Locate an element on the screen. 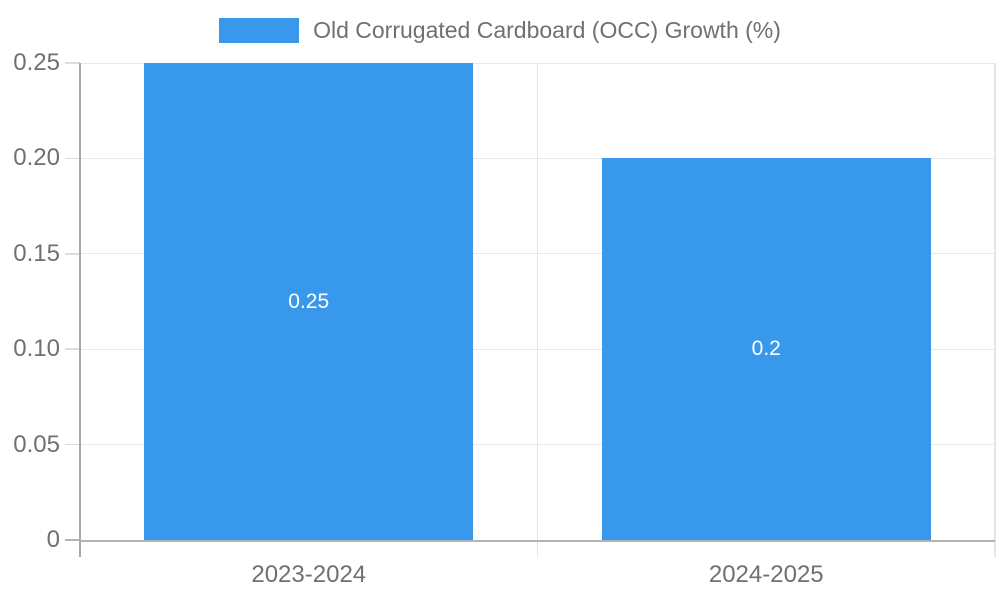 This screenshot has width=1000, height=600. y-tick-label: 0.25 is located at coordinates (36, 62).